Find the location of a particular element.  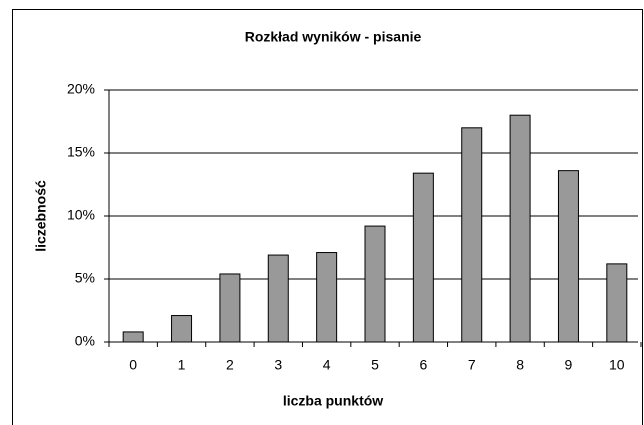

x-tick-label: 0 is located at coordinates (133, 365).